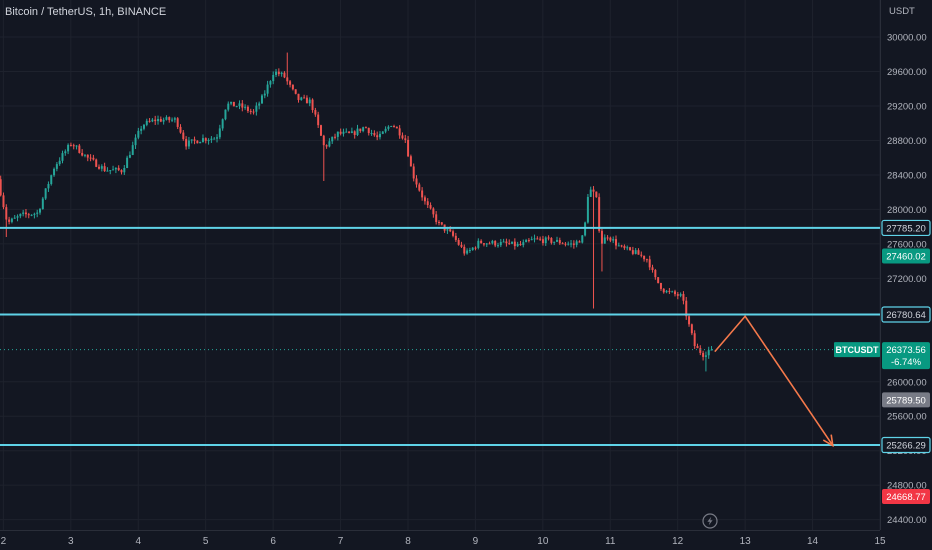  I want to click on x-tick-label: 7, so click(341, 541).